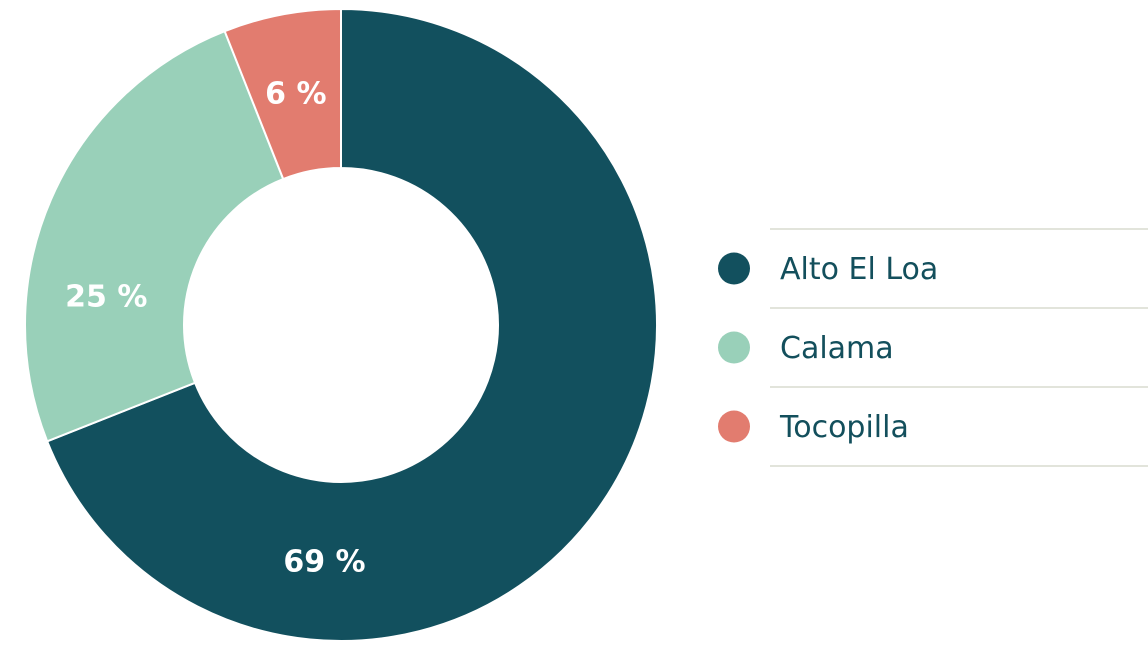 The image size is (1148, 645). Describe the element at coordinates (859, 269) in the screenshot. I see `legend-label: Alto El Loa` at that location.